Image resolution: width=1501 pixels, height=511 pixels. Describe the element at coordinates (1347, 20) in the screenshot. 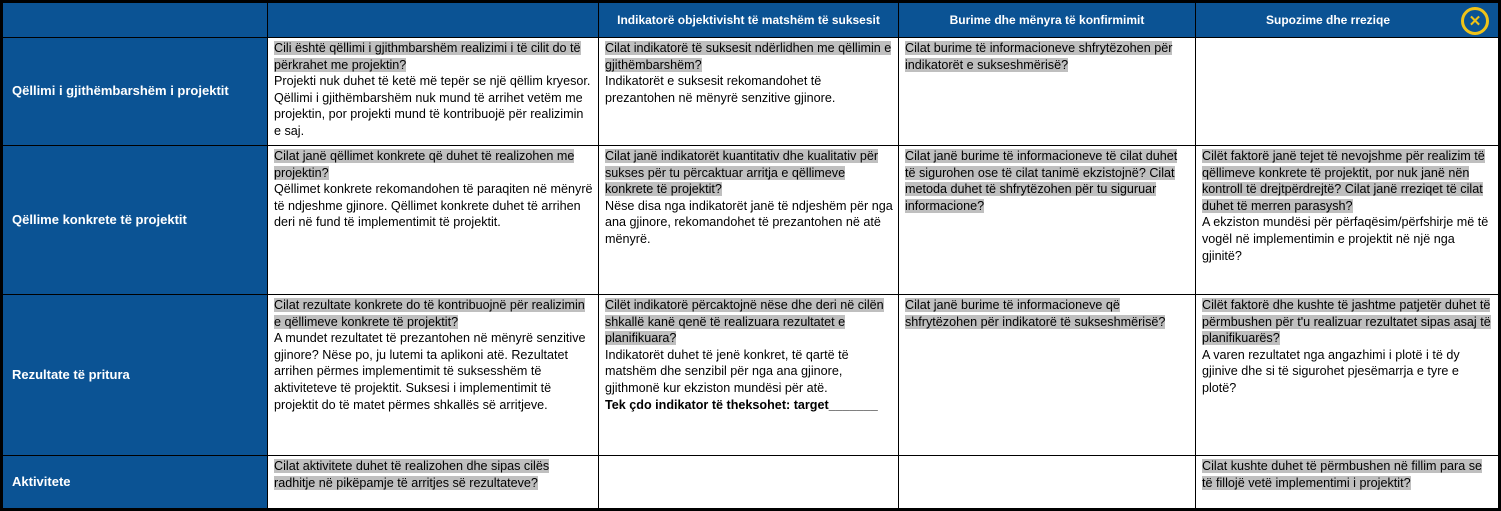

I see `header-cell-assumptions: Supozime dhe rreziqe` at that location.